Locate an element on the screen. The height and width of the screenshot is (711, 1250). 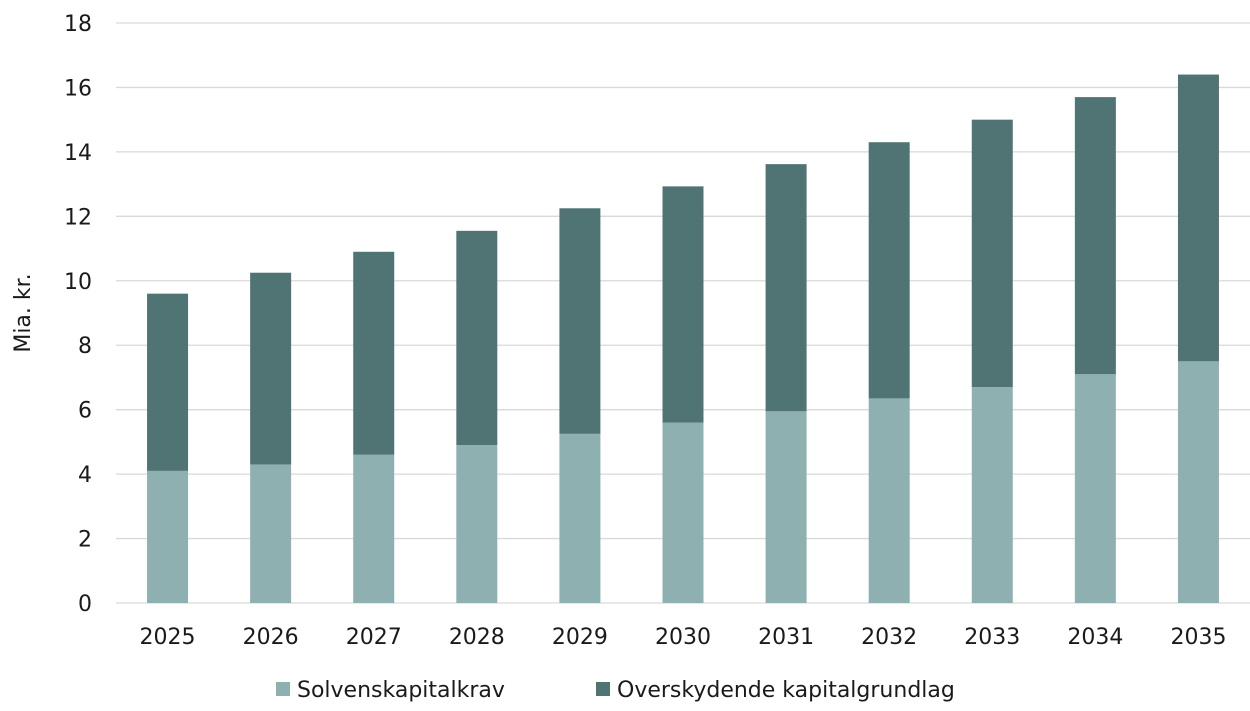
y-tick-label: 8 is located at coordinates (85, 346).